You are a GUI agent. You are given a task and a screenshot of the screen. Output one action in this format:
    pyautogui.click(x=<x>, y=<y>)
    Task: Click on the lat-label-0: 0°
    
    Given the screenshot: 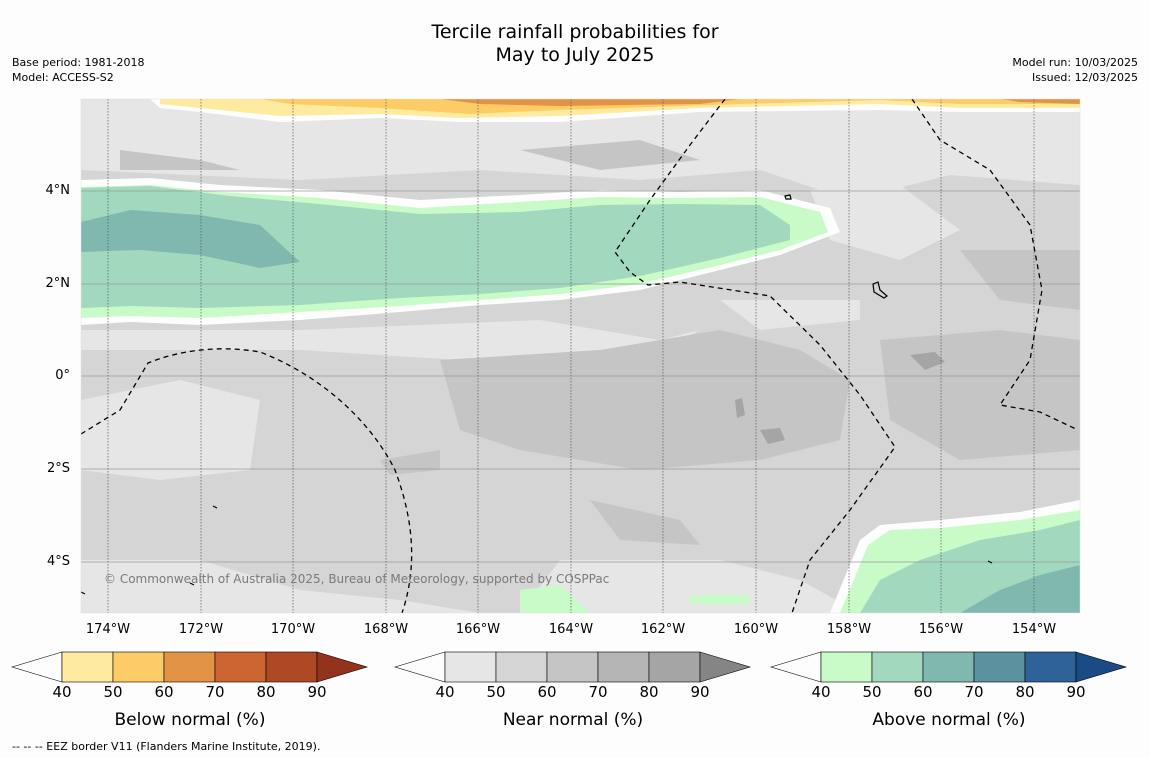 What is the action you would take?
    pyautogui.click(x=62, y=375)
    